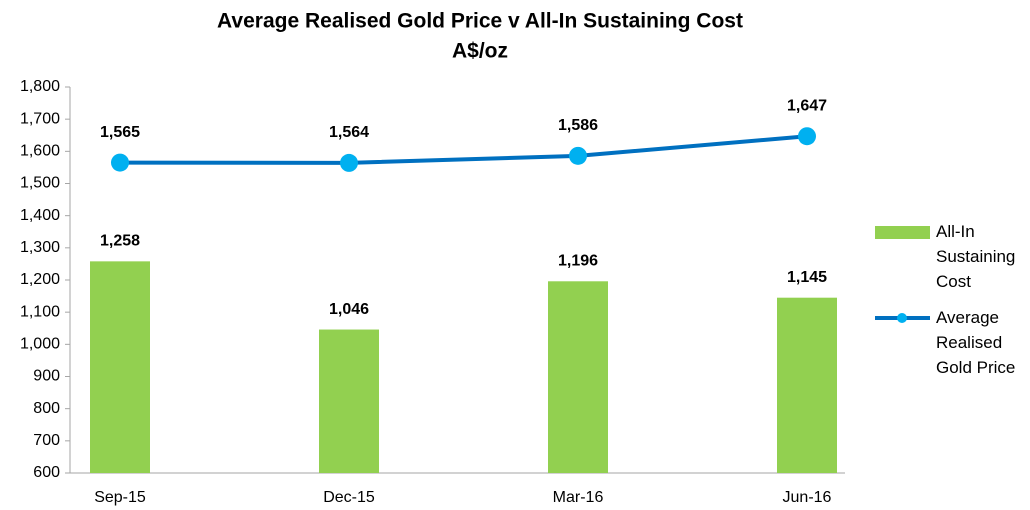  Describe the element at coordinates (40, 247) in the screenshot. I see `y-tick-label: 1,300` at that location.